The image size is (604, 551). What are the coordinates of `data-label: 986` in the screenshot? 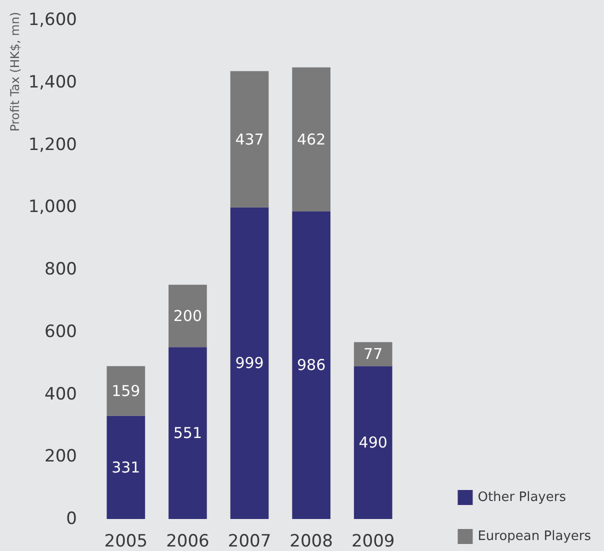 It's located at (311, 365).